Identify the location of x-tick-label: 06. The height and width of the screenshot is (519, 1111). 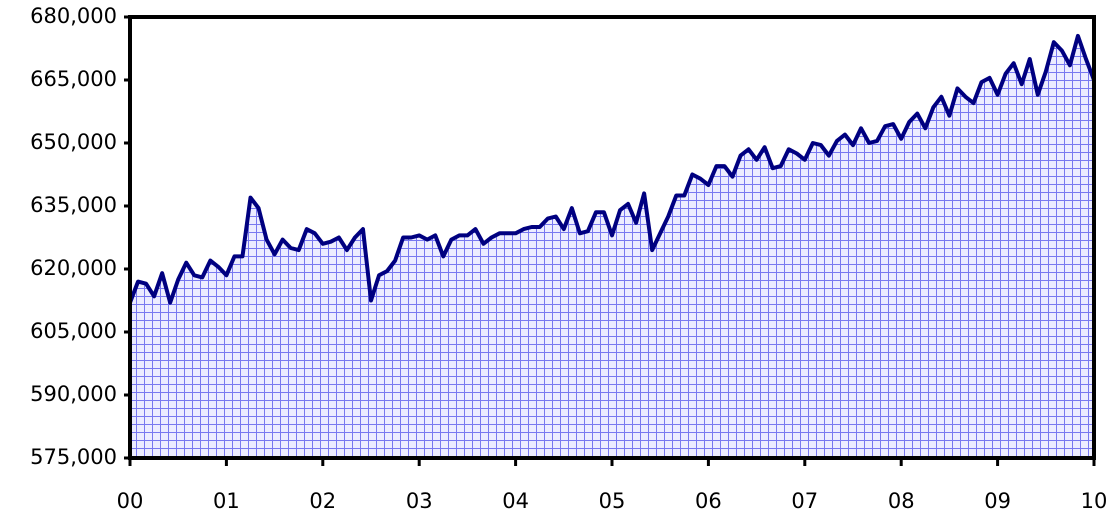
(708, 501).